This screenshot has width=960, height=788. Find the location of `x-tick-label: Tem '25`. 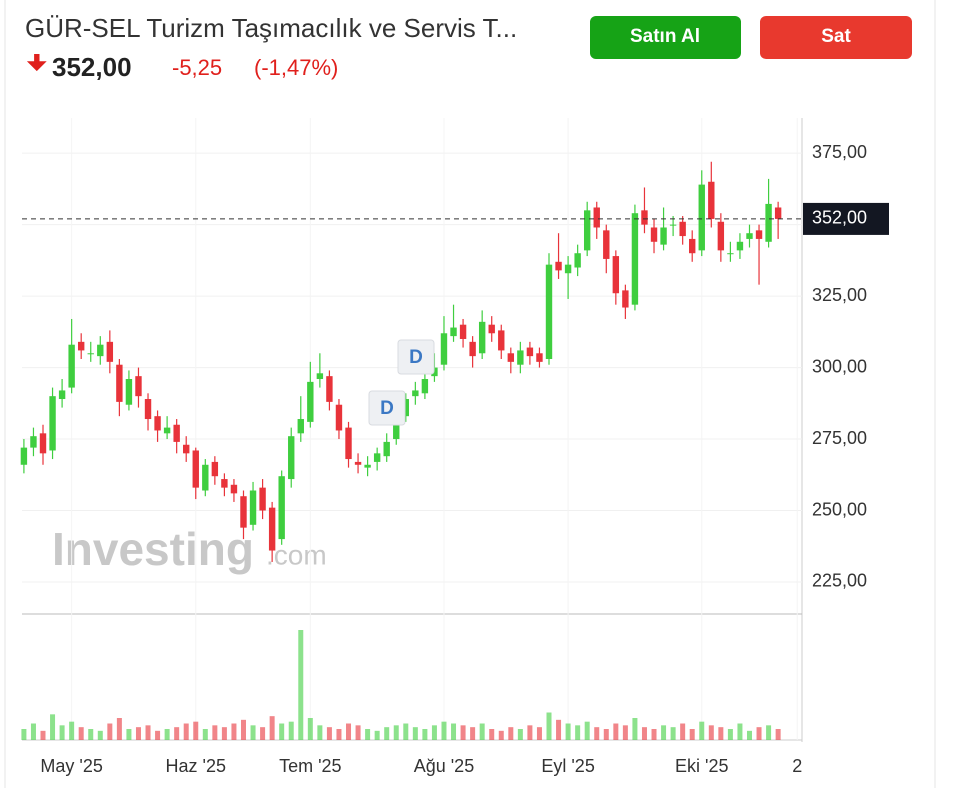

x-tick-label: Tem '25 is located at coordinates (310, 766).